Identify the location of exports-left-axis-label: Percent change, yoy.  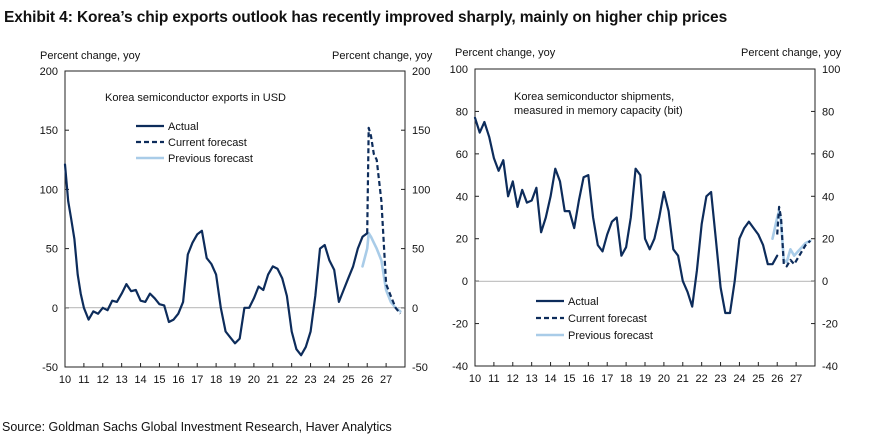
(90, 56).